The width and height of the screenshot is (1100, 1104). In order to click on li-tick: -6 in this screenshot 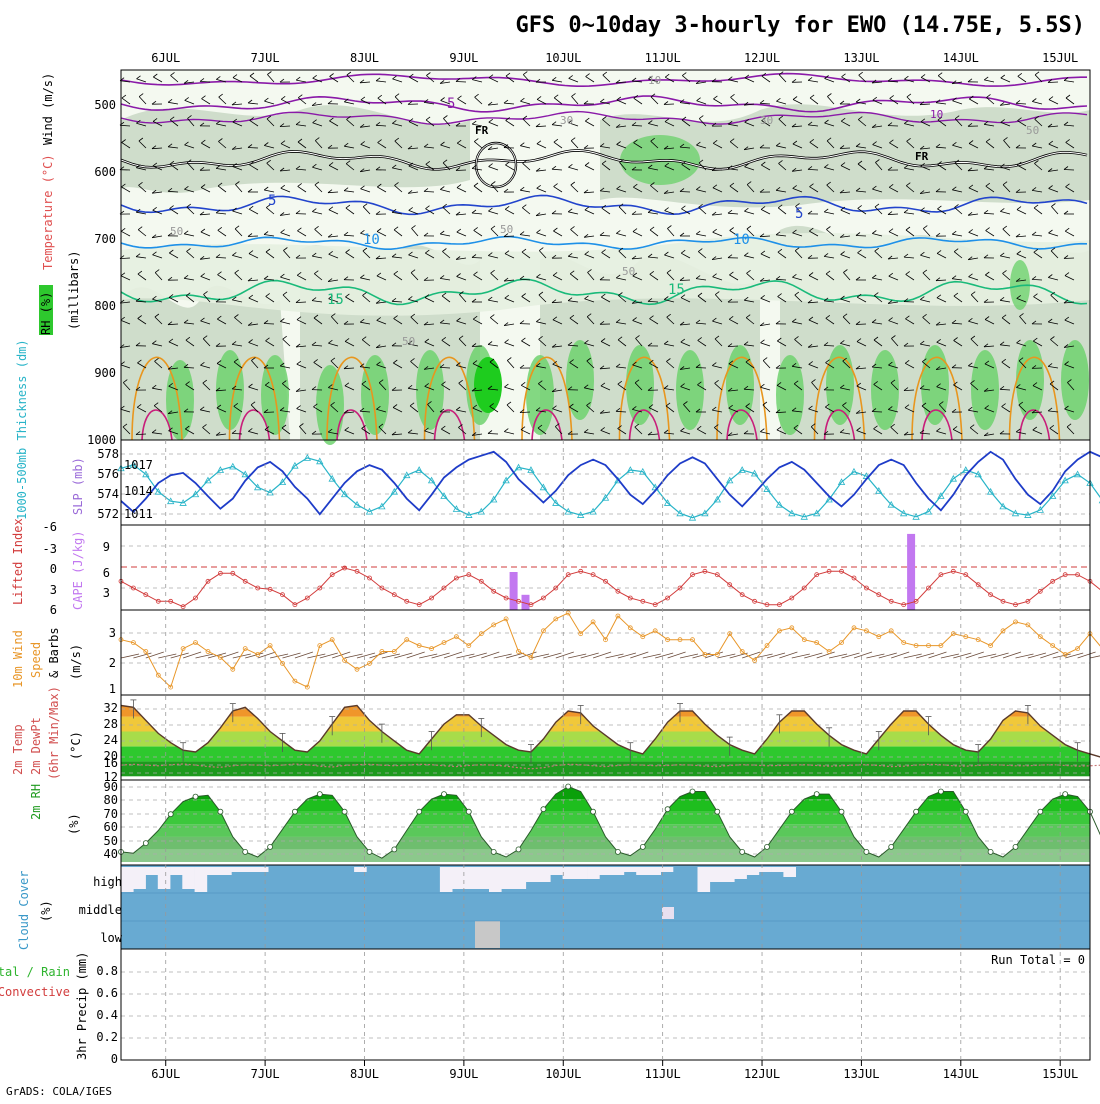, I will do `click(50, 527)`.